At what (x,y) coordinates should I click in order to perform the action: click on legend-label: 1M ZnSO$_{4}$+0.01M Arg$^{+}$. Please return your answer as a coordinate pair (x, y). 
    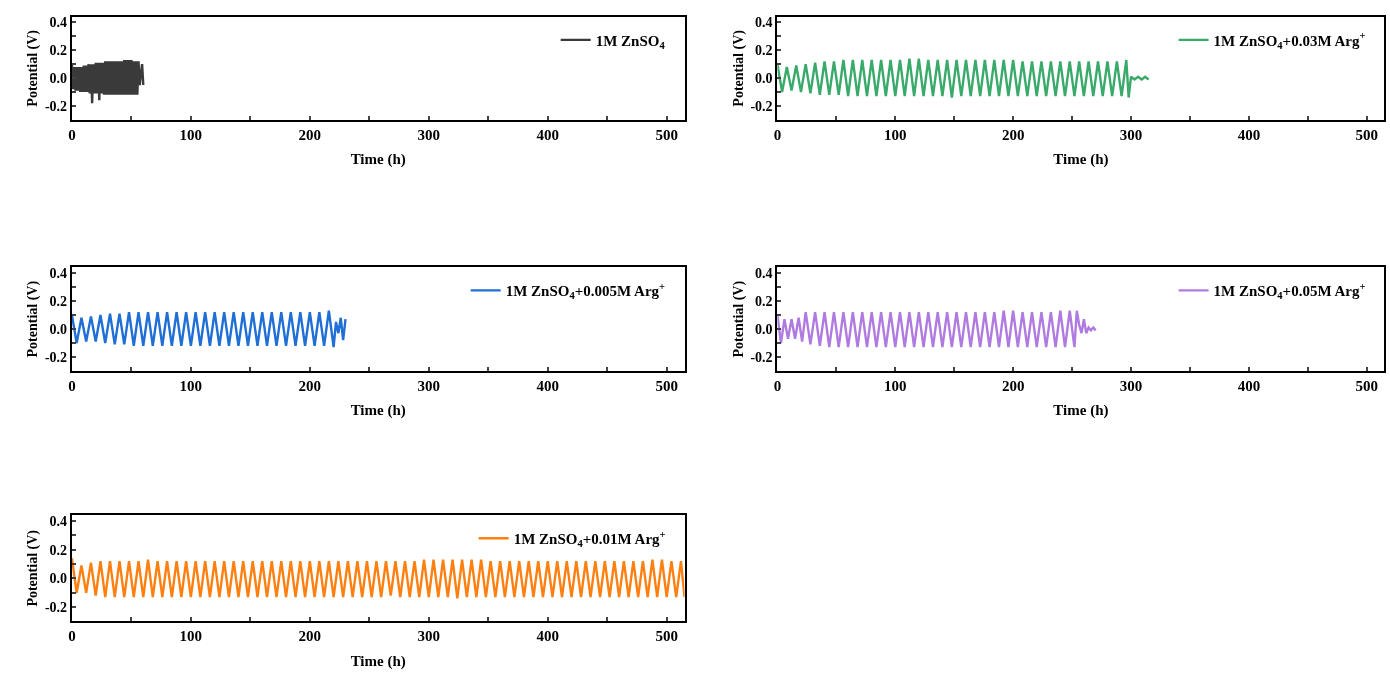
    Looking at the image, I should click on (589, 539).